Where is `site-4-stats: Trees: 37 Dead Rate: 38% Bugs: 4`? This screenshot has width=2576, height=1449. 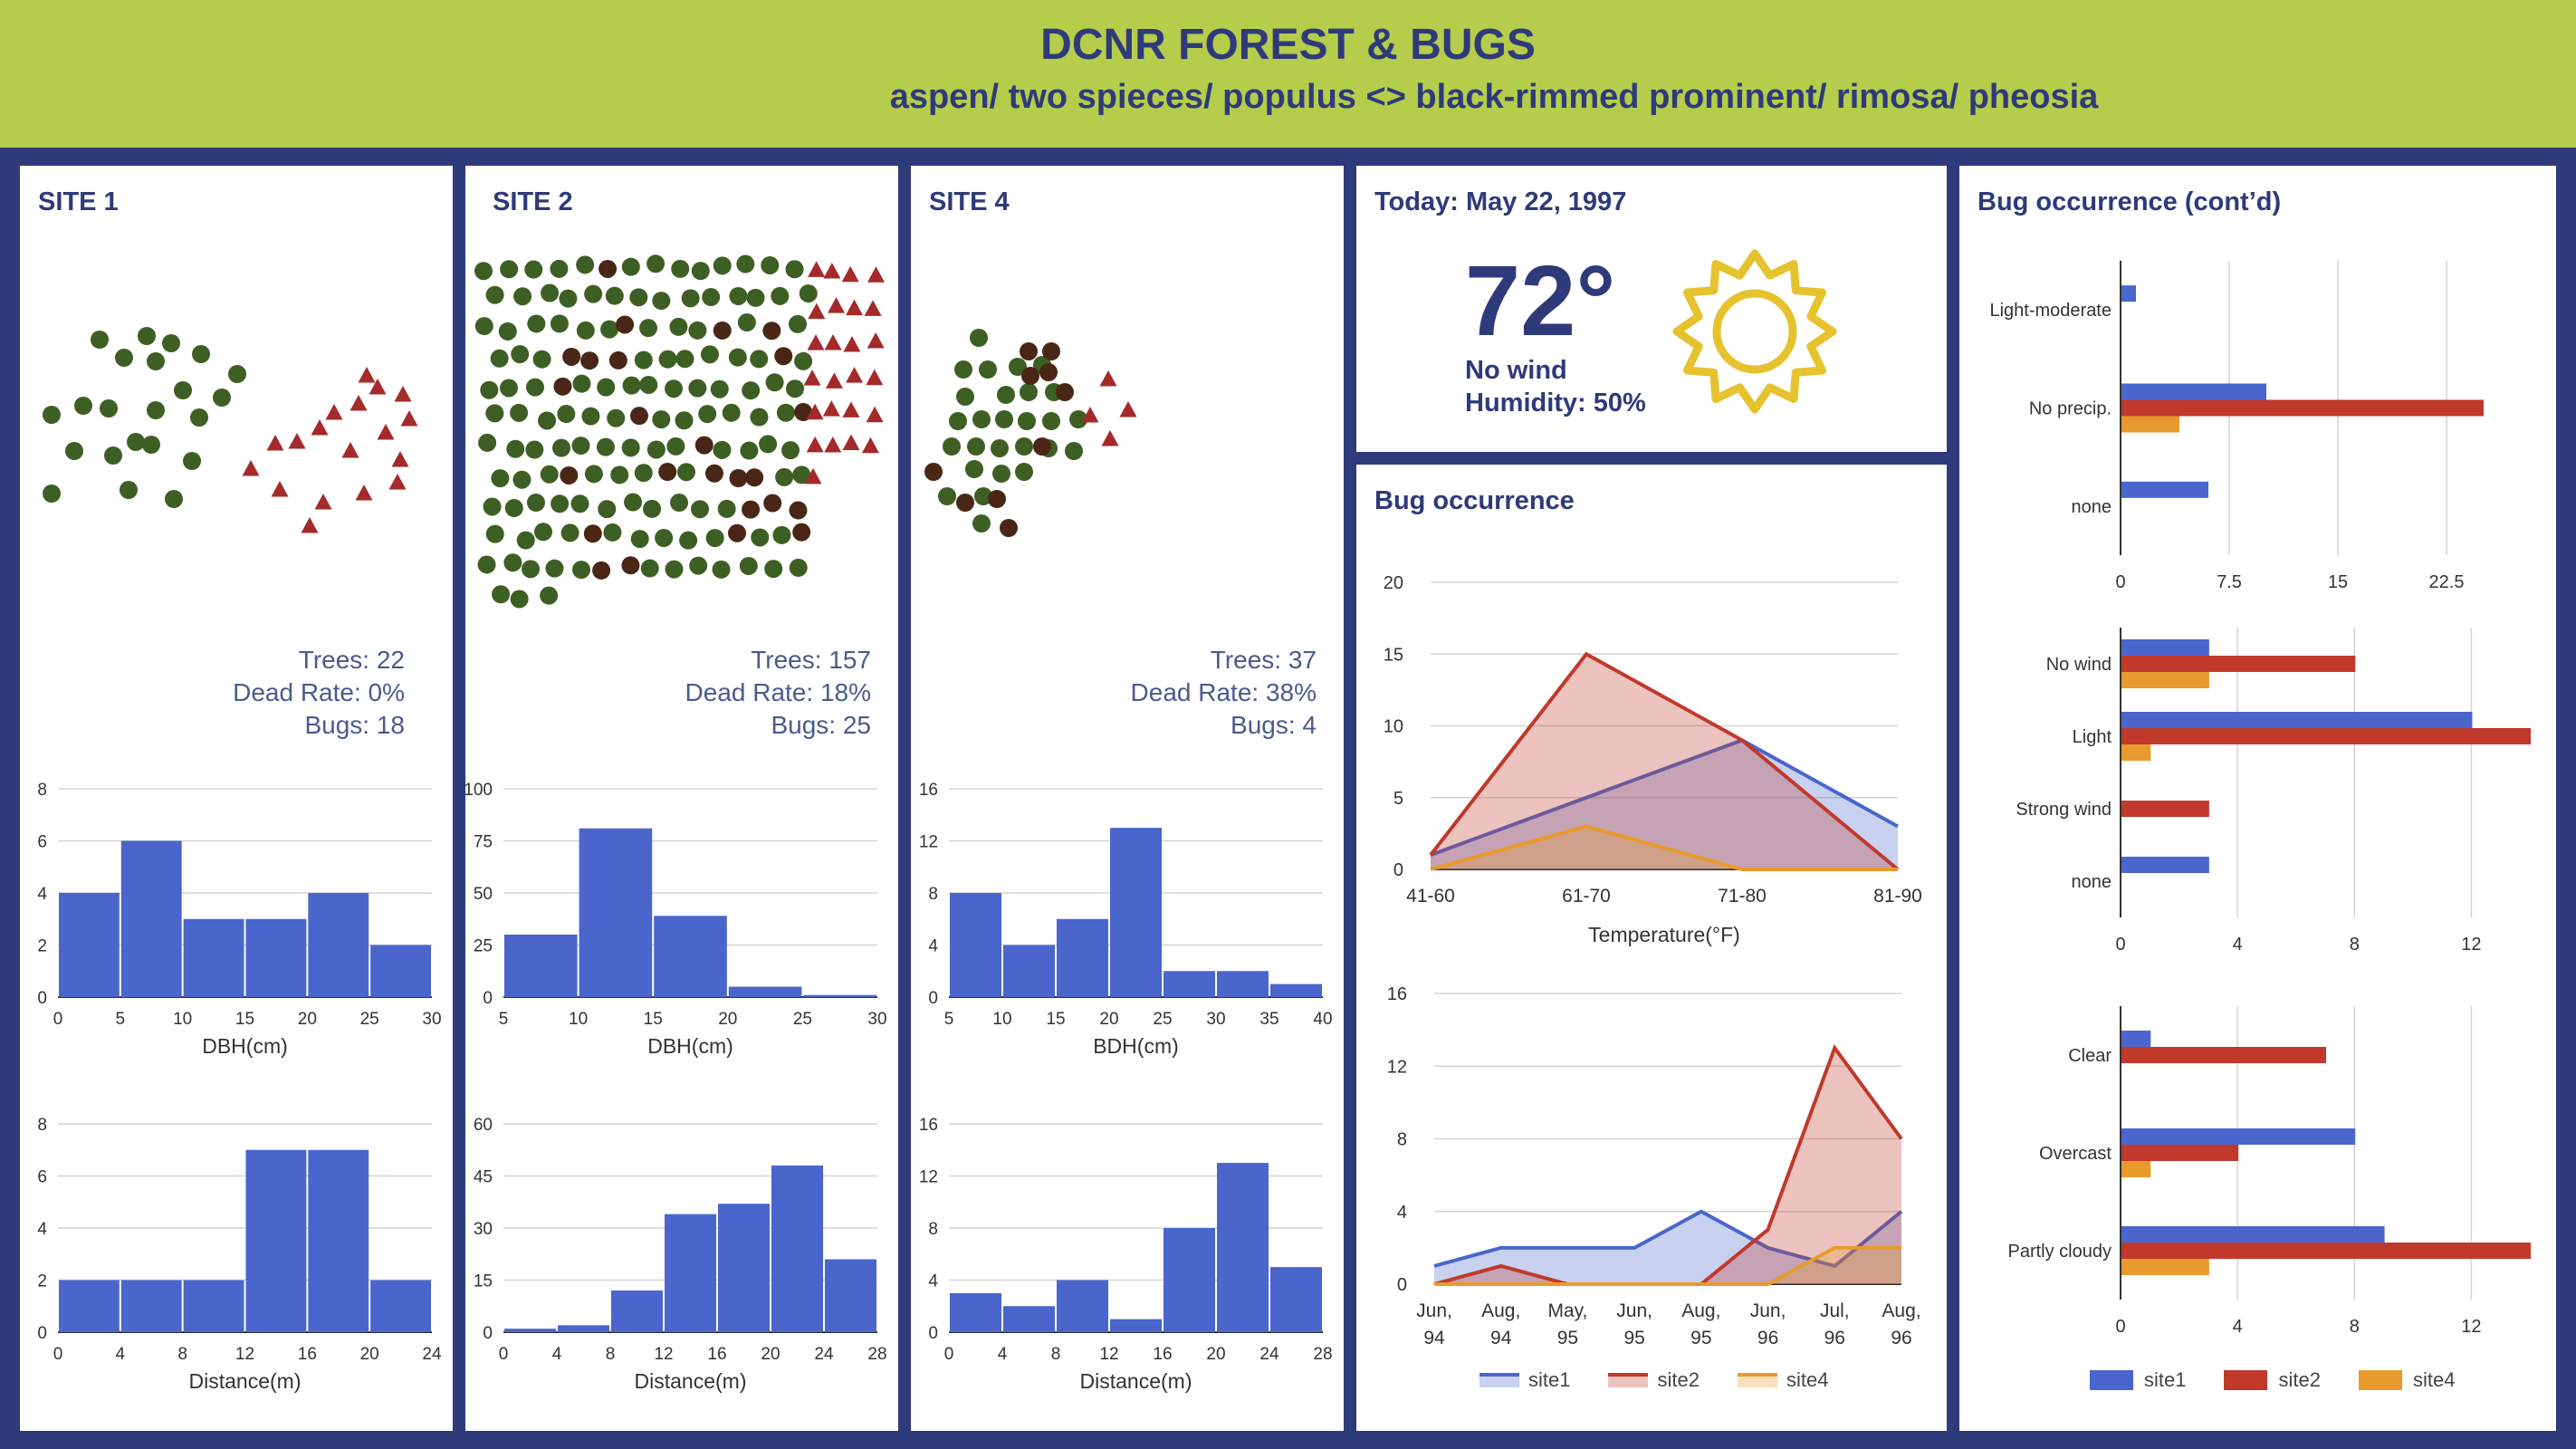 site-4-stats: Trees: 37 Dead Rate: 38% Bugs: 4 is located at coordinates (1114, 693).